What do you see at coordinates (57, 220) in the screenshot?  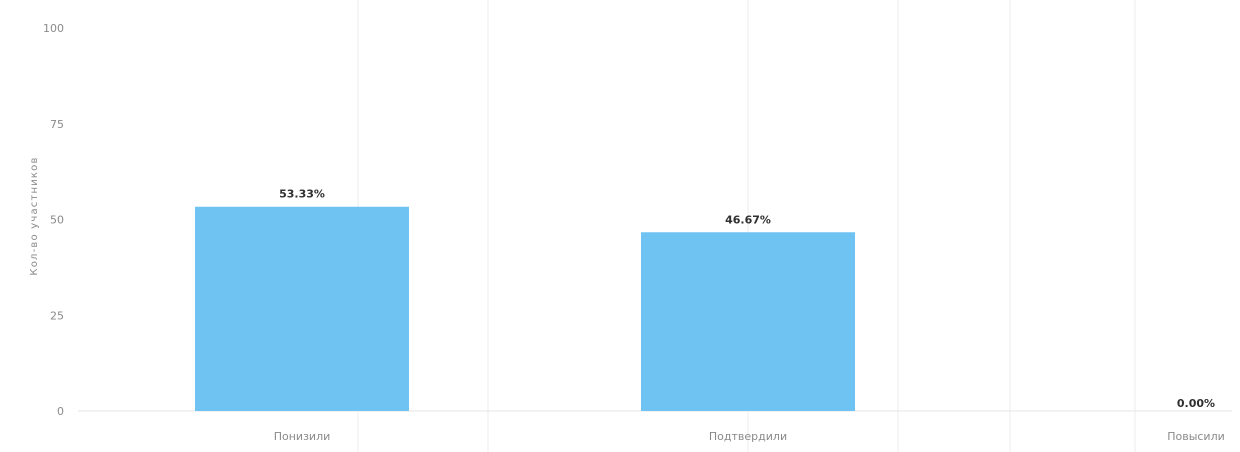 I see `y-tick-label: 50` at bounding box center [57, 220].